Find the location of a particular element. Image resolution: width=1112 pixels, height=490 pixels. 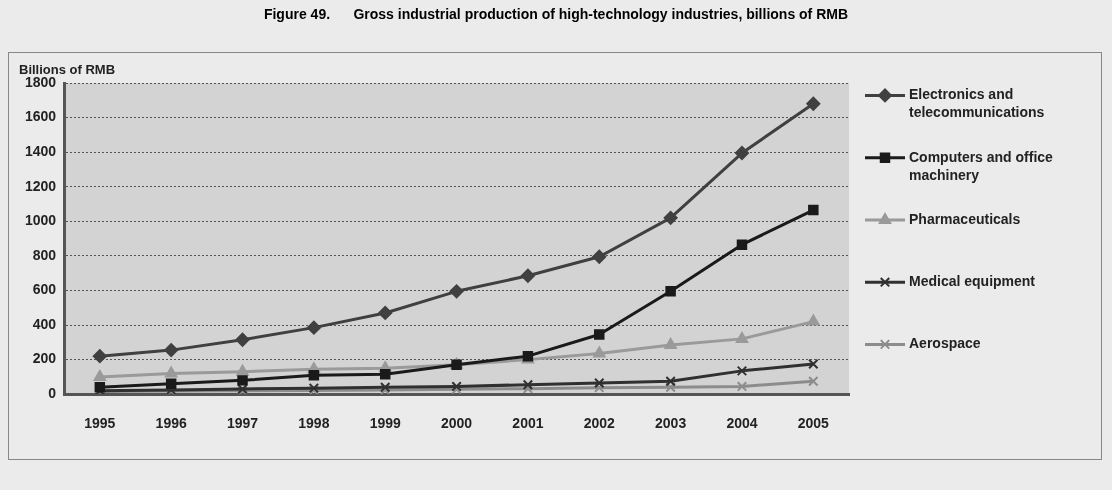

legend-label: Electronics and telecommunications is located at coordinates (977, 103).